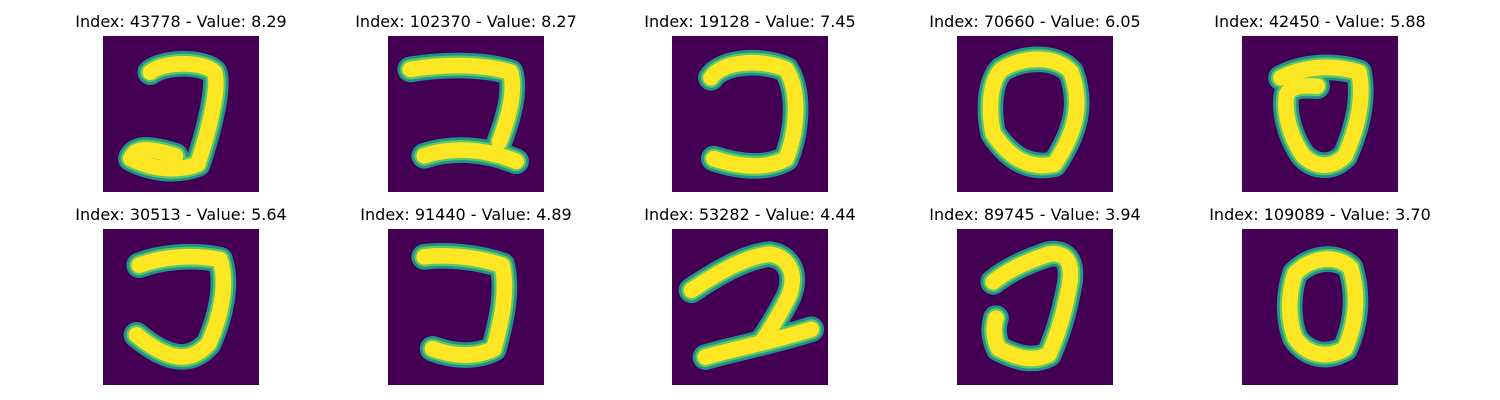 This screenshot has width=1500, height=400. Describe the element at coordinates (466, 214) in the screenshot. I see `panel-title: Index: 91440 - Value: 4.89` at that location.